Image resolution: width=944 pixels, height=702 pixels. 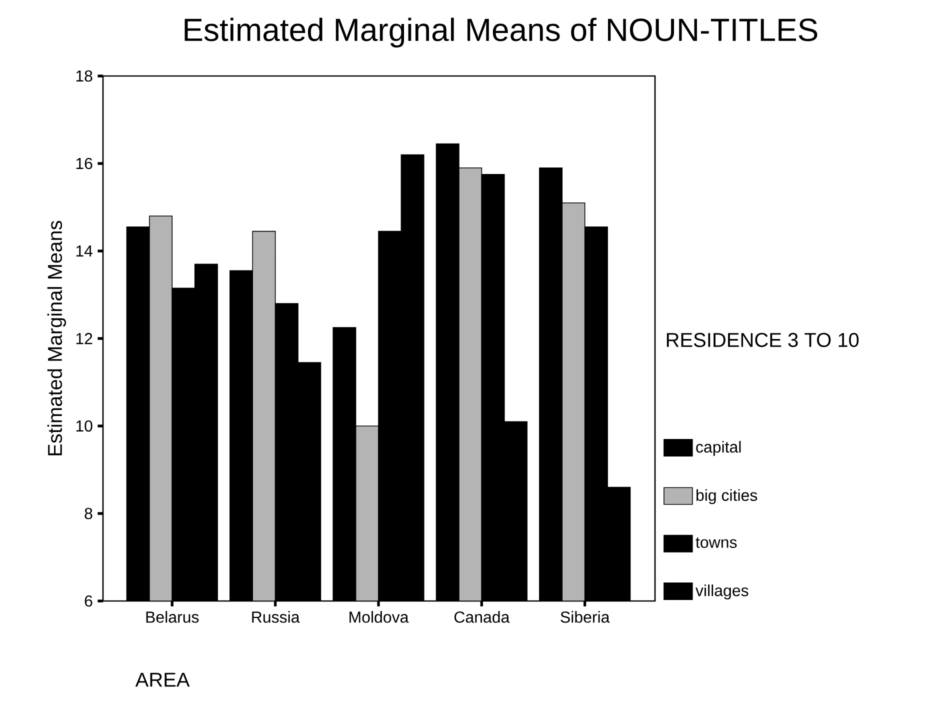 I want to click on y-tick-label: 16, so click(x=84, y=164).